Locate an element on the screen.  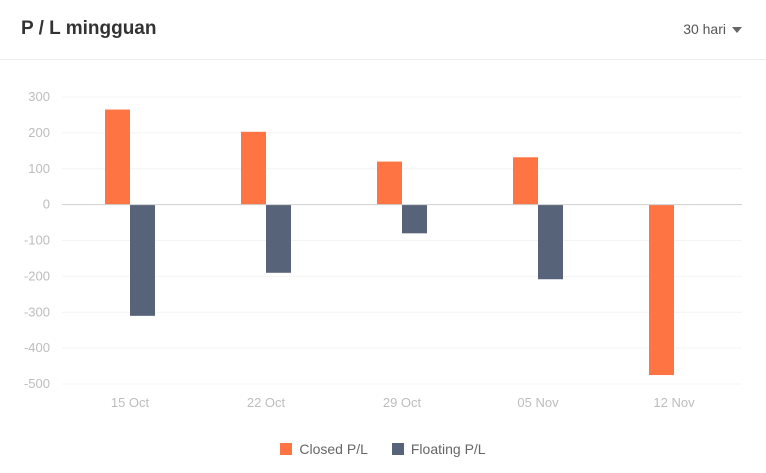
legend-label-floating: Floating P/L is located at coordinates (448, 449).